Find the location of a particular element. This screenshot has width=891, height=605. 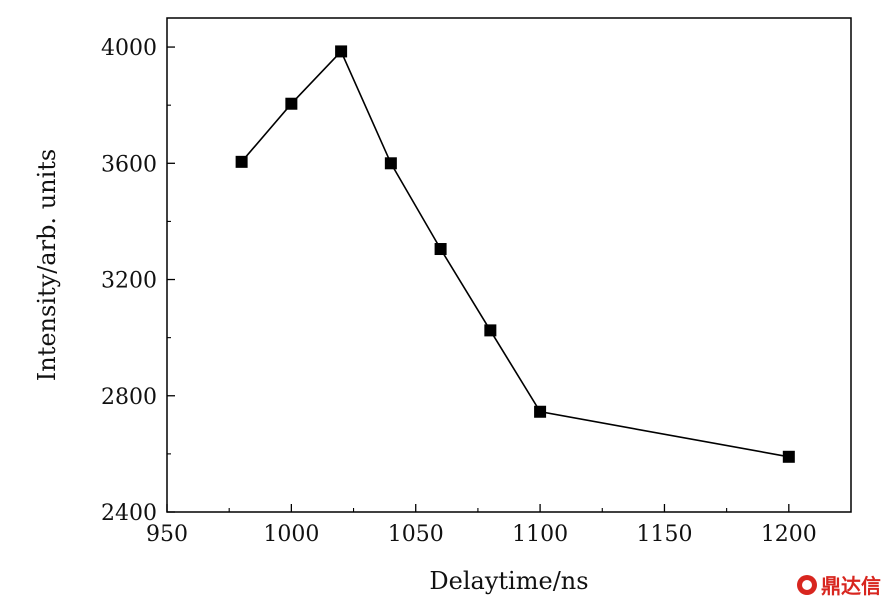

x-tick-label-1100: 1100 is located at coordinates (540, 534).